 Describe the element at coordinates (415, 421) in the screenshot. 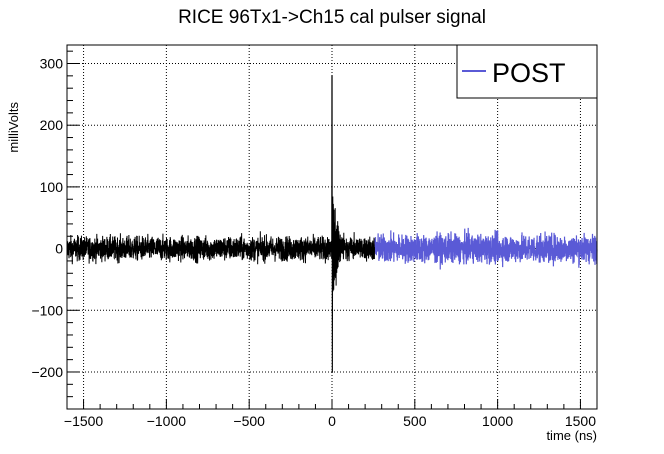

I see `x-tick-label: 500` at that location.